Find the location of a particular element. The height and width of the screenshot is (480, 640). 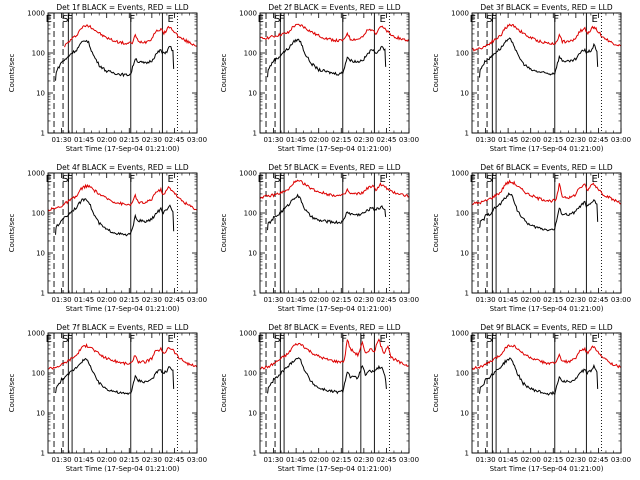

det-4f-series-events is located at coordinates (115, 217).